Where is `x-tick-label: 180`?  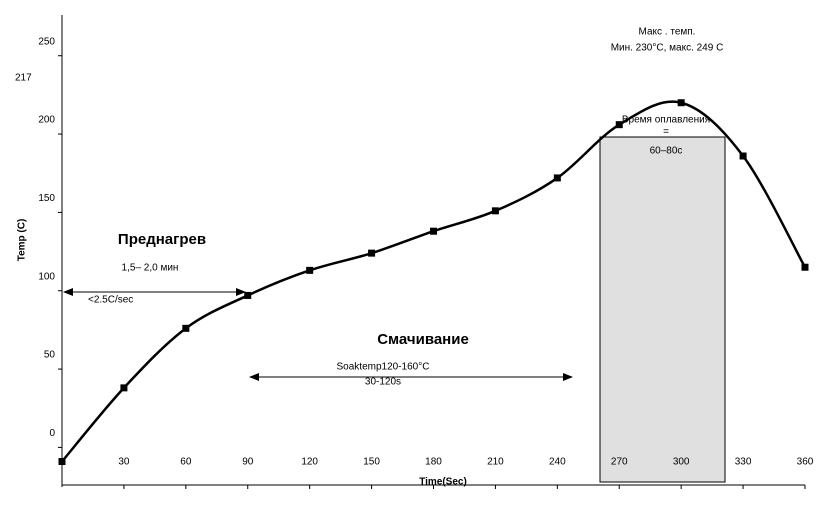
x-tick-label: 180 is located at coordinates (433, 462).